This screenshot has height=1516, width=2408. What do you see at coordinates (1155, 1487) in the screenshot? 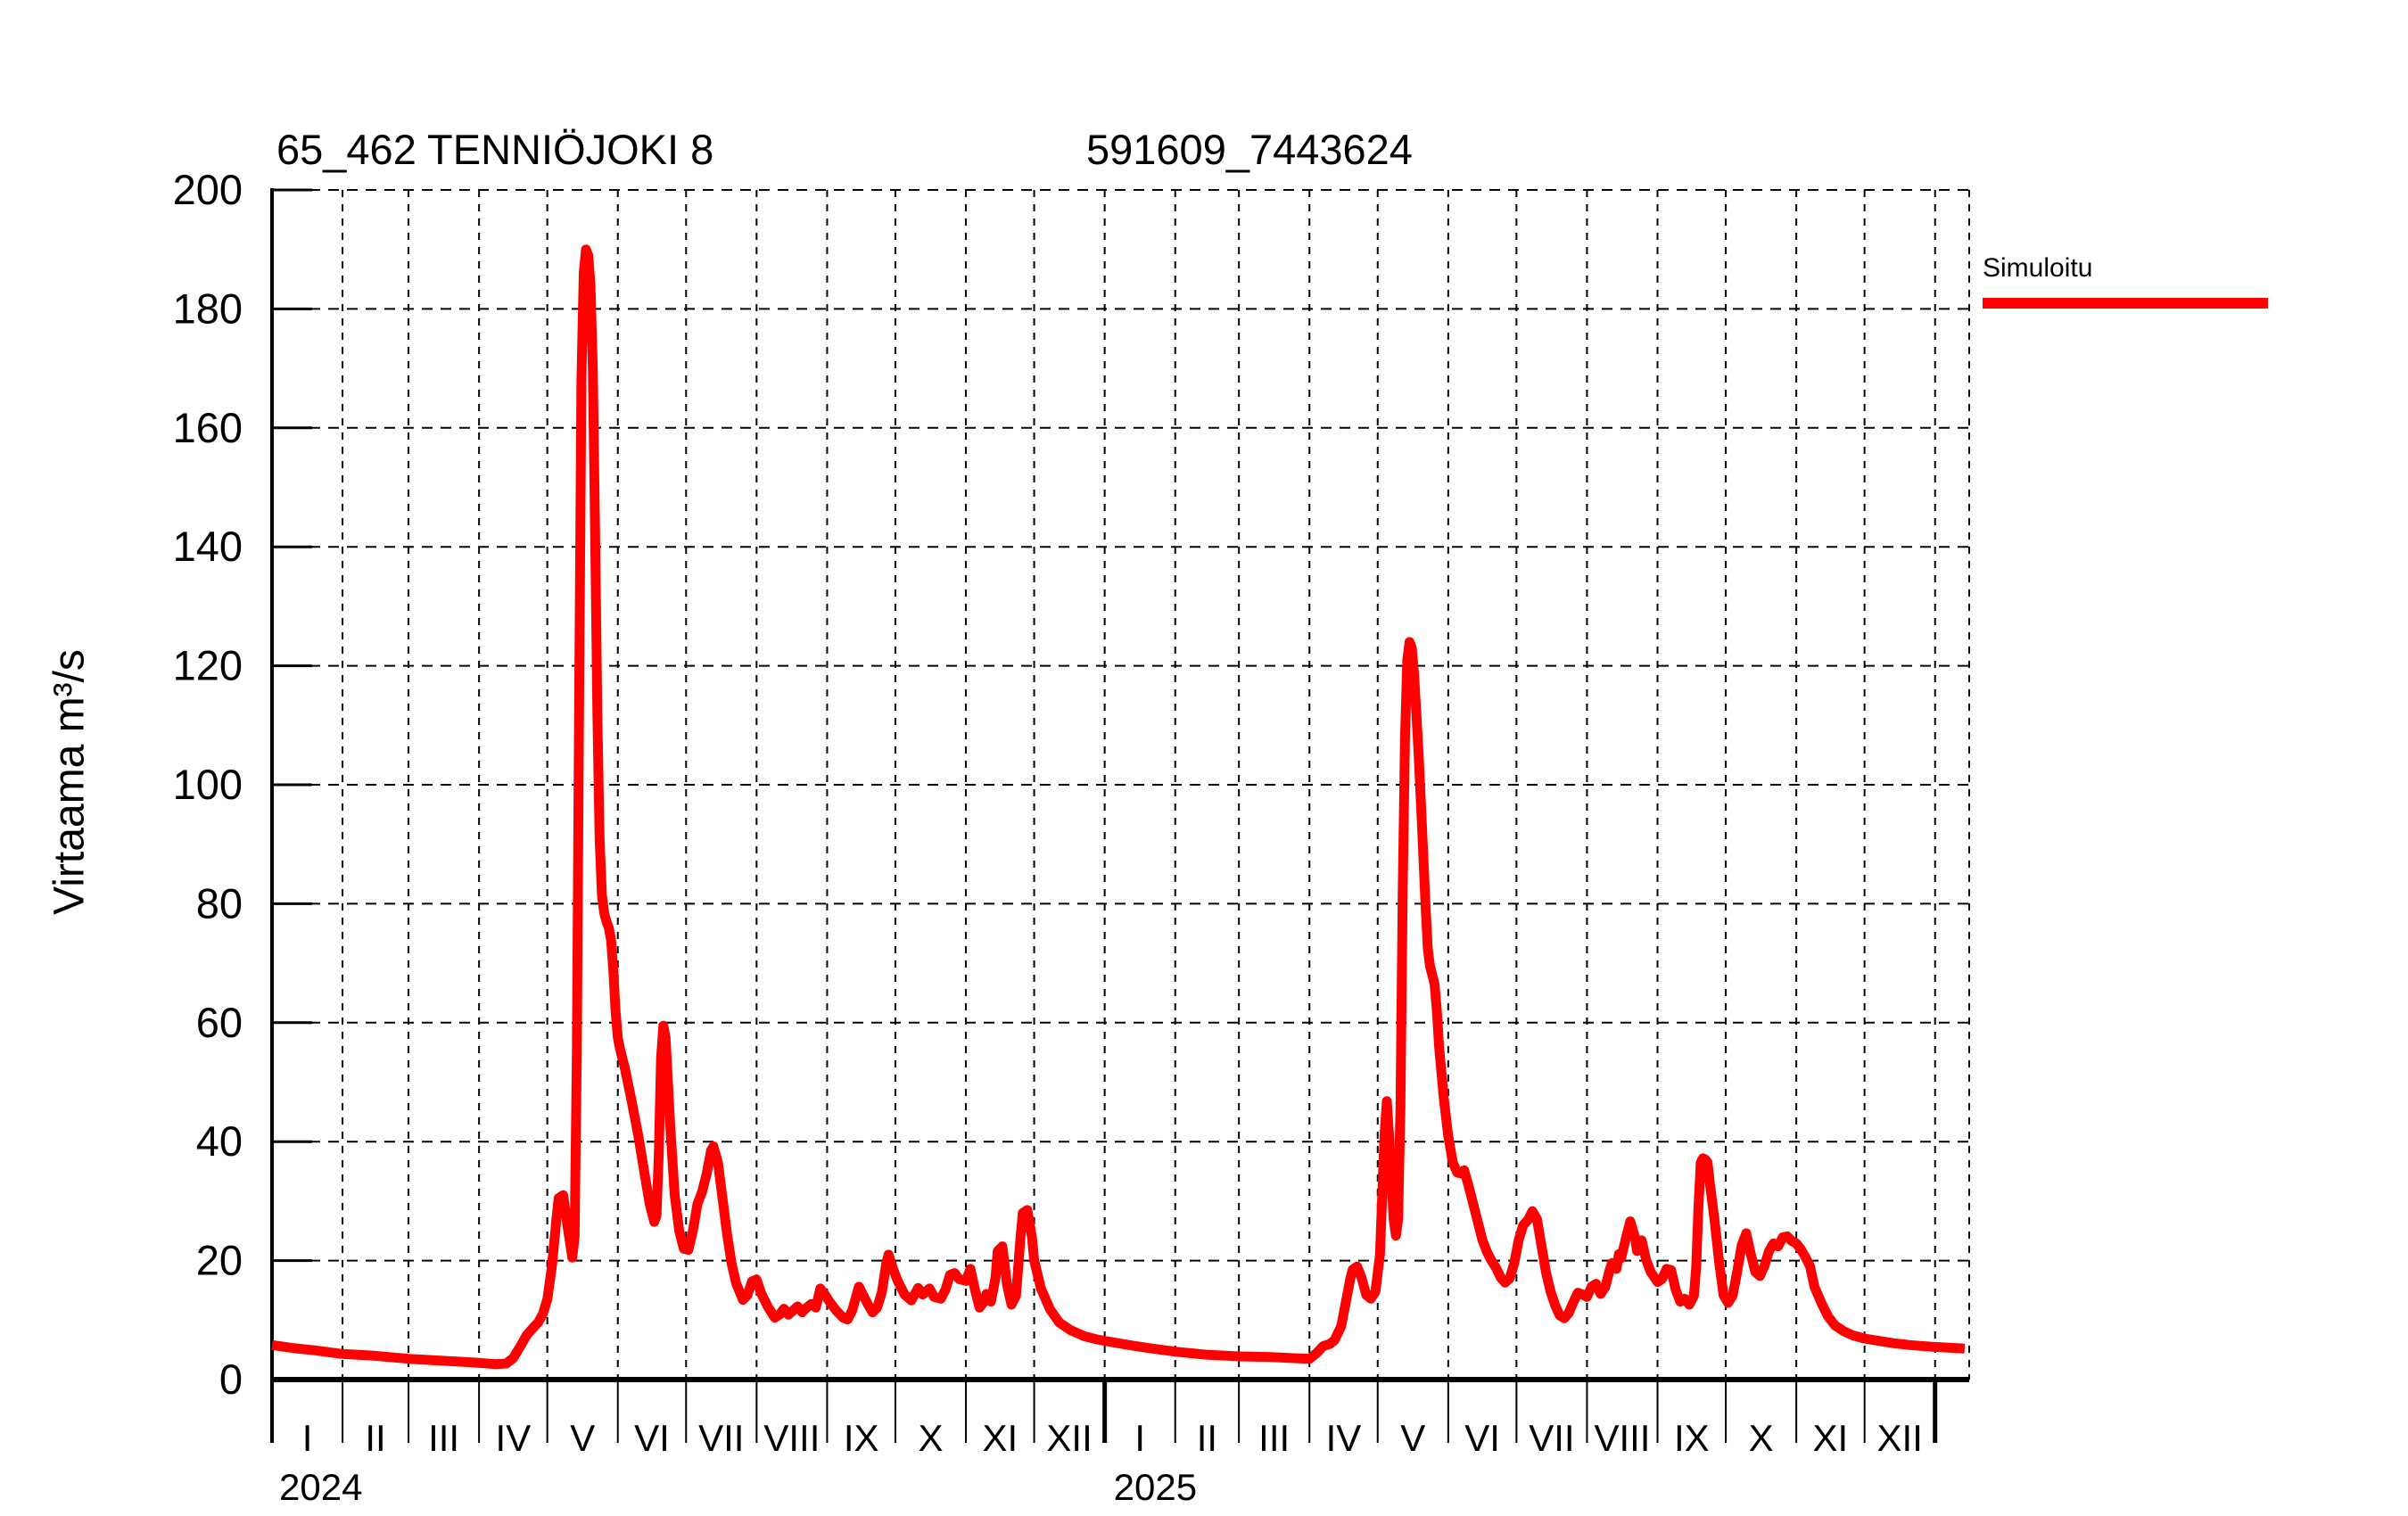
I see `year-label: 2025` at bounding box center [1155, 1487].